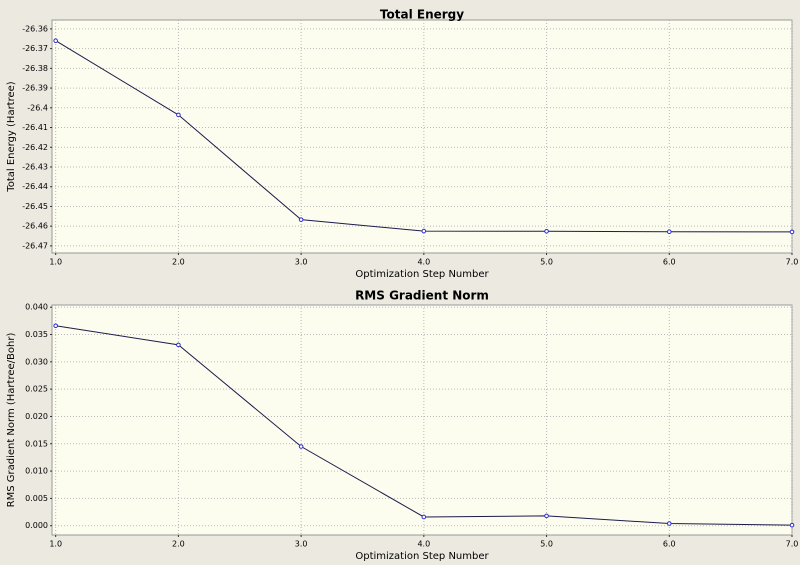  I want to click on y-tick-label: -26.36, so click(35, 28).